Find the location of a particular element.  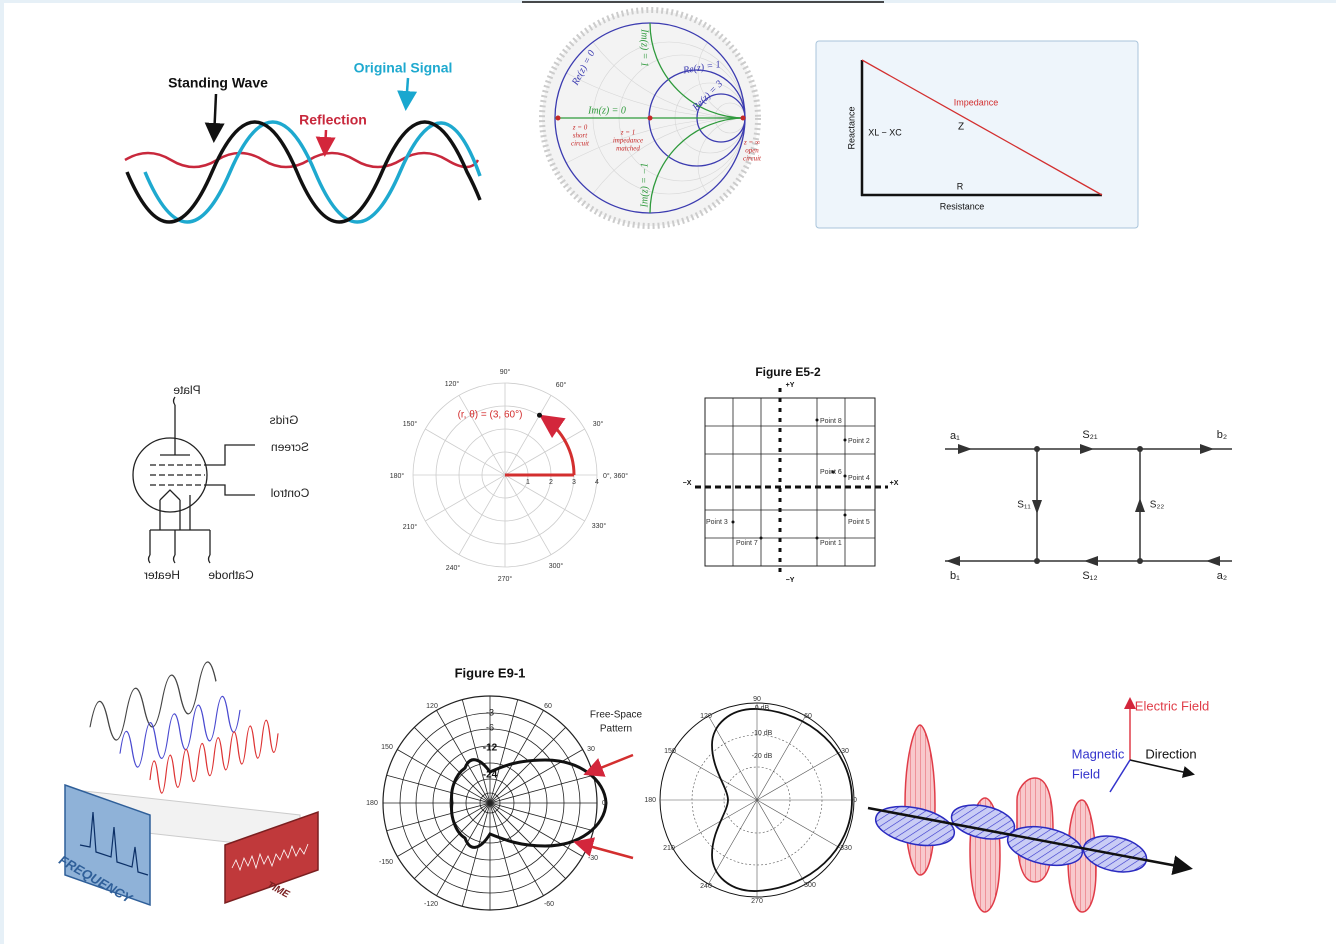

label: S₂₁ is located at coordinates (1090, 435).